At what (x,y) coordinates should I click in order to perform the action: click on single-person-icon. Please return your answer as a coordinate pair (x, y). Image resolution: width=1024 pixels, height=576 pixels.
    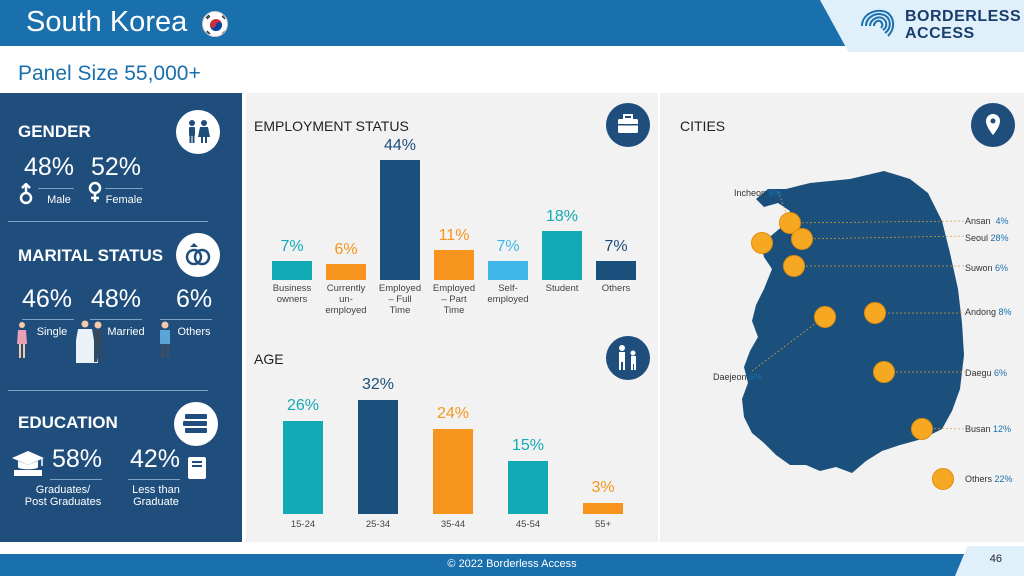
    Looking at the image, I should click on (22, 343).